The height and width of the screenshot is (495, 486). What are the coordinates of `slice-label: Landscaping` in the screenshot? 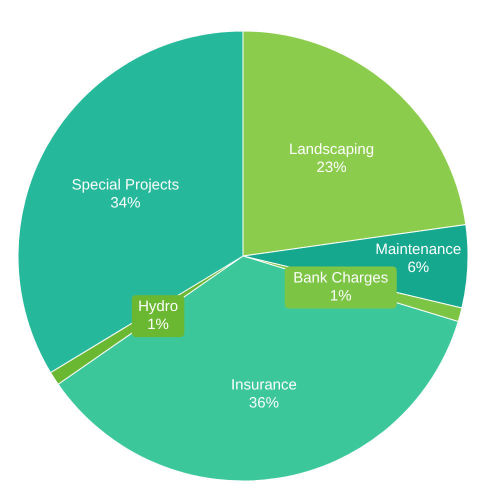 It's located at (331, 149).